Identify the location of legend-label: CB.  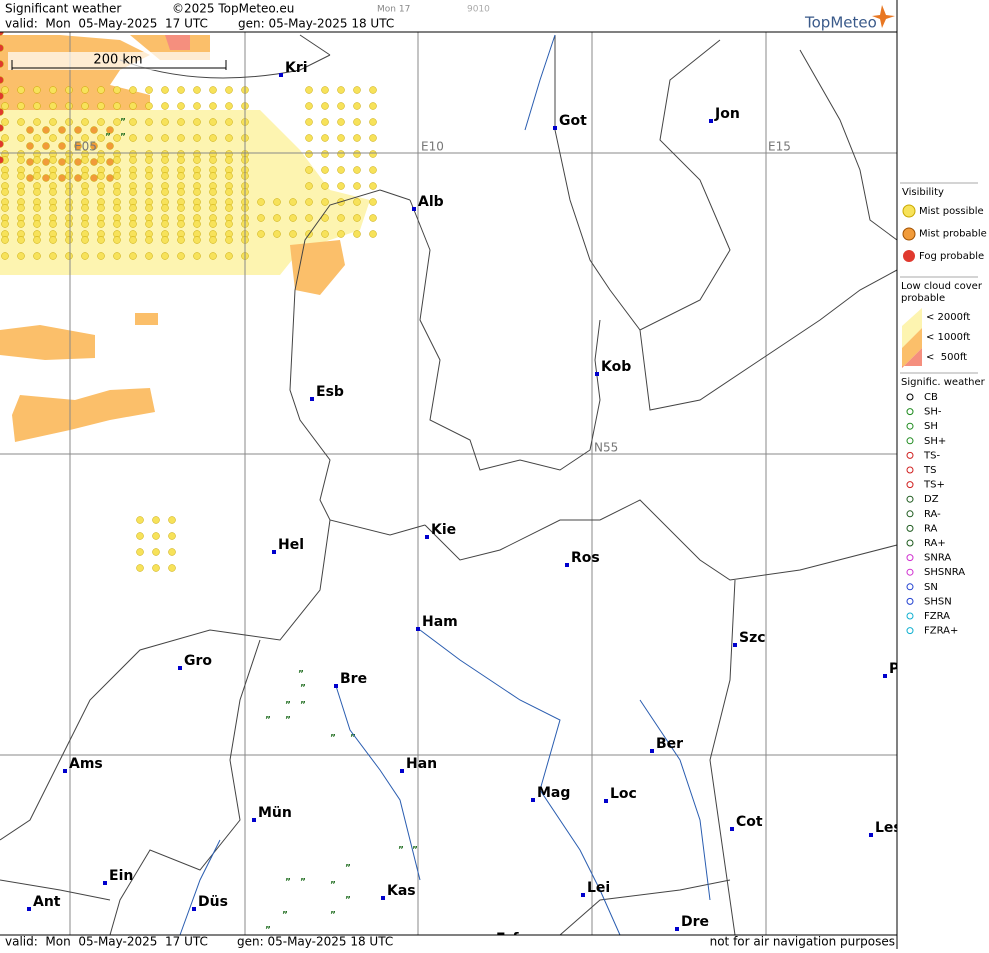
(931, 397).